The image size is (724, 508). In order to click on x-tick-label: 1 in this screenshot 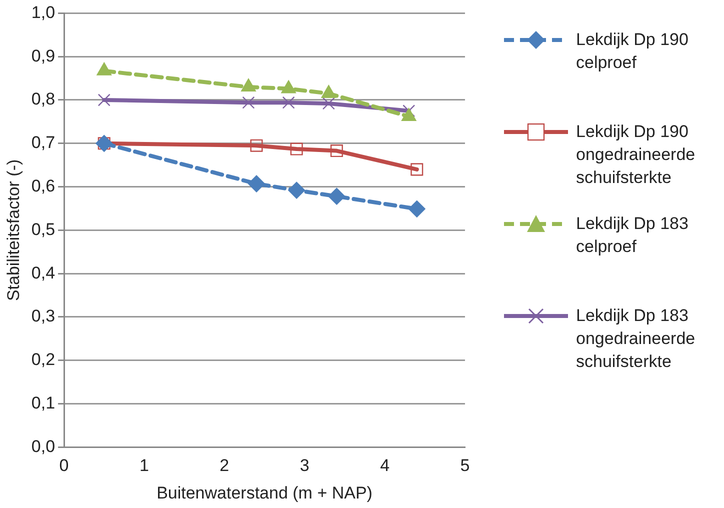, I will do `click(144, 466)`.